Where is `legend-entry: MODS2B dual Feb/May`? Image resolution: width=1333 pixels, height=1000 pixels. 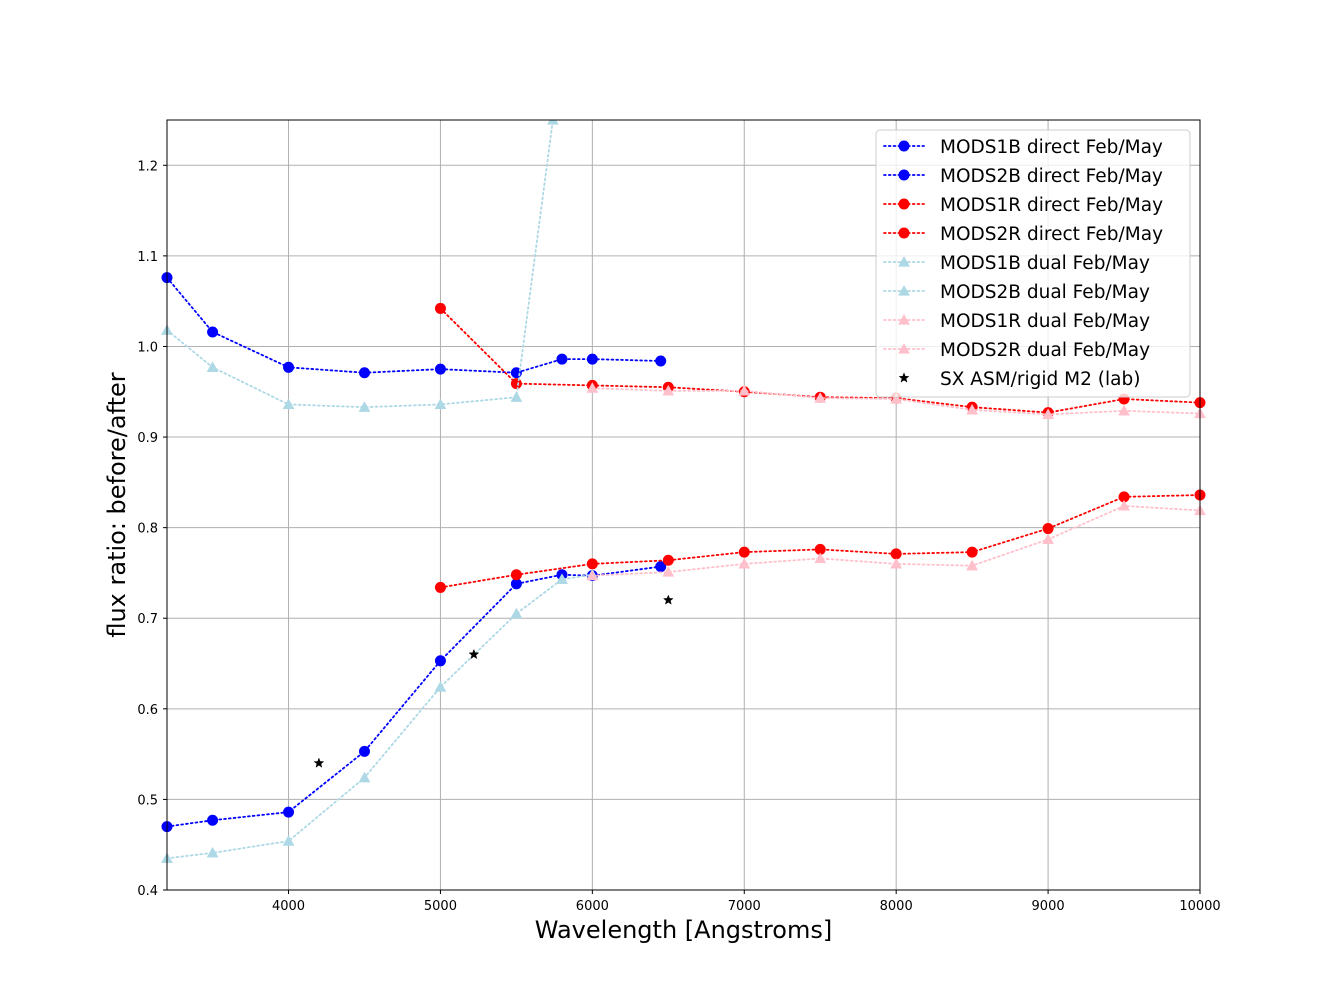 legend-entry: MODS2B dual Feb/May is located at coordinates (1016, 292).